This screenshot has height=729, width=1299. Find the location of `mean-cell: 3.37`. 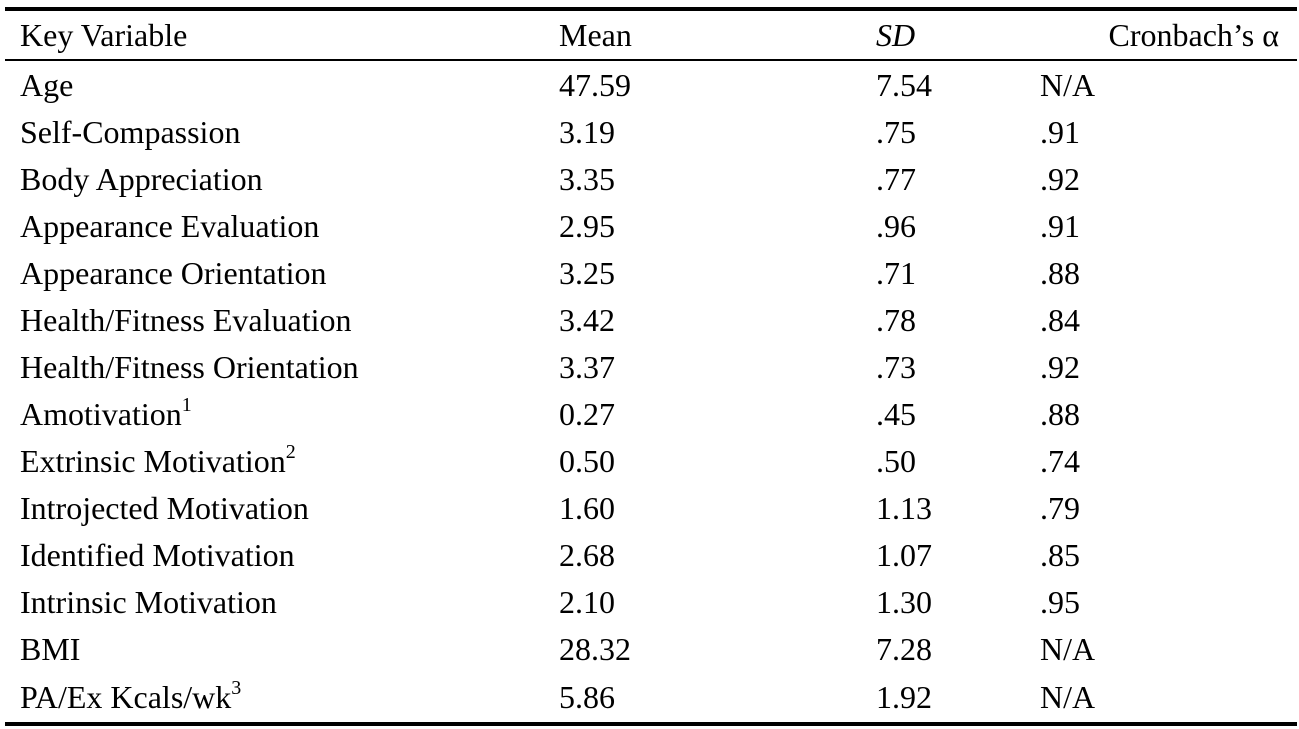

mean-cell: 3.37 is located at coordinates (587, 366).